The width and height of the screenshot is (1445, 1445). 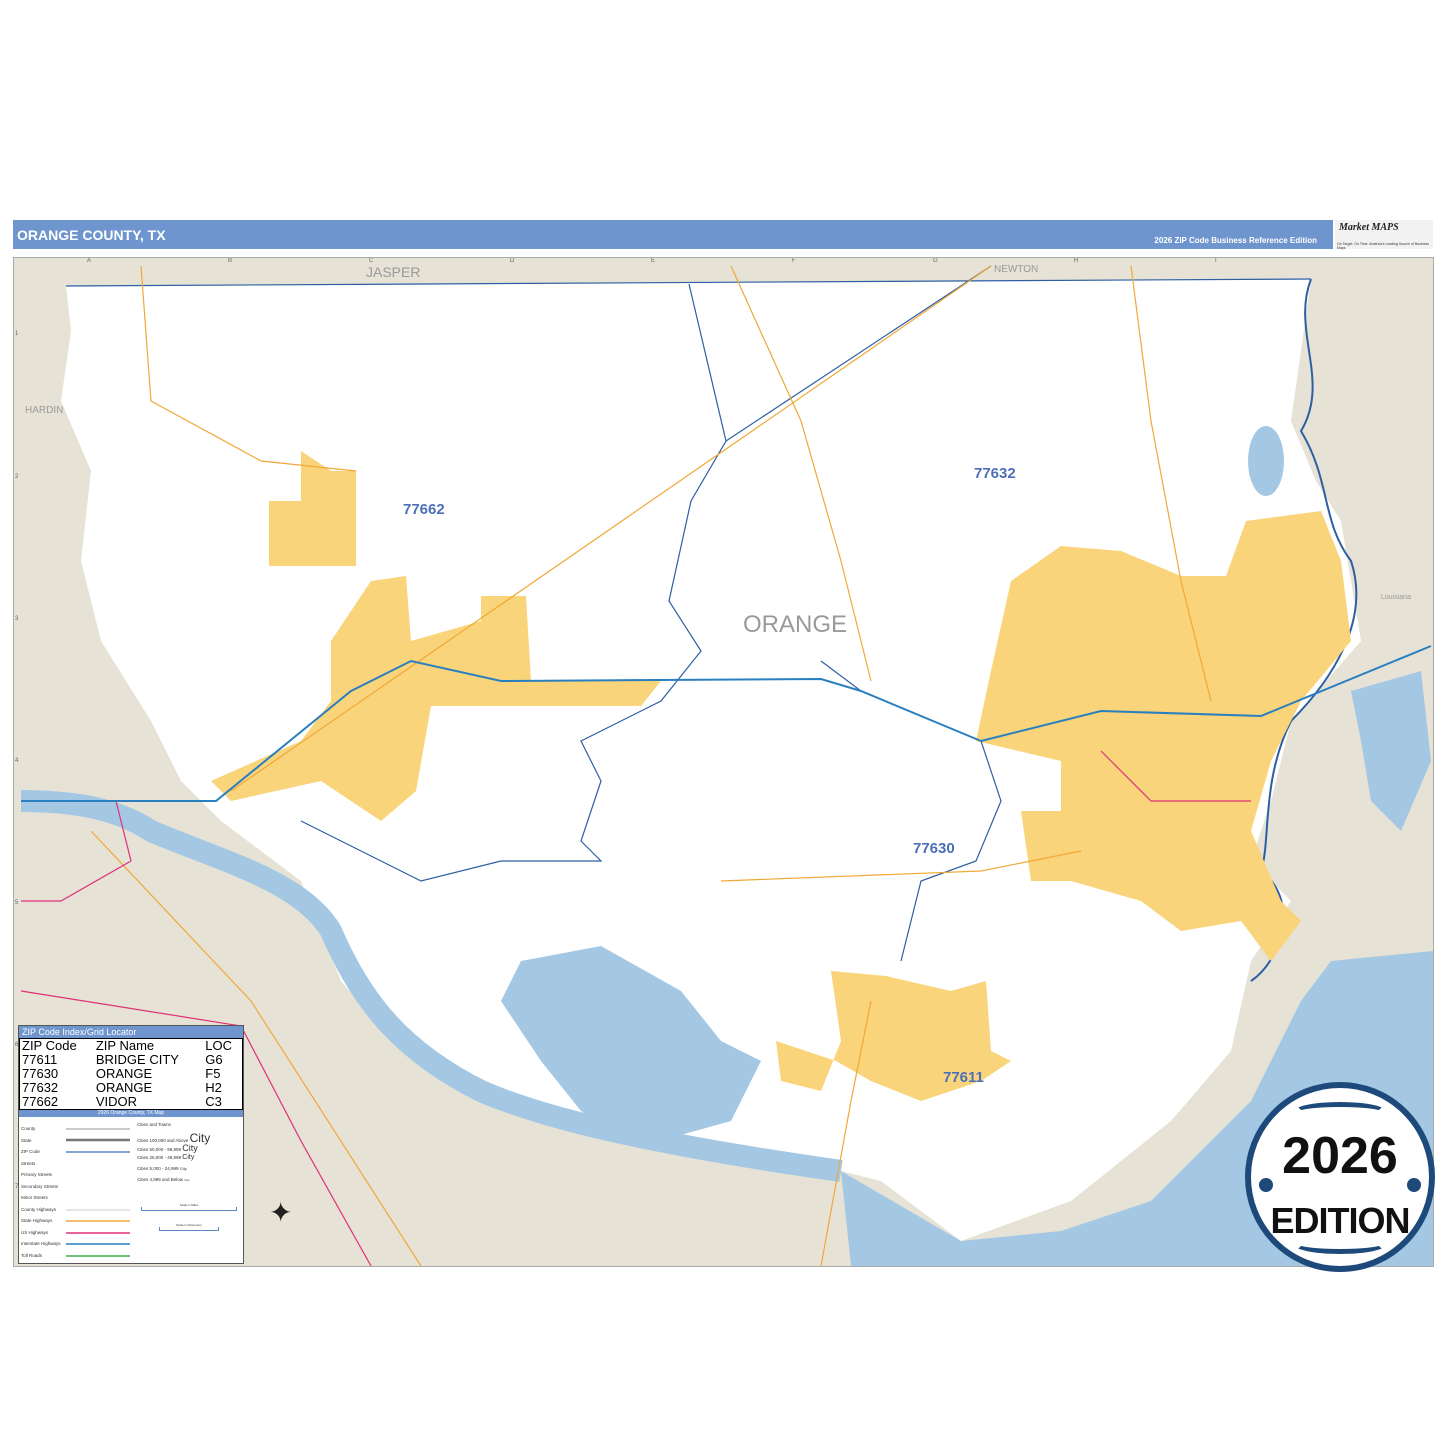 What do you see at coordinates (30, 1151) in the screenshot?
I see `legend-zip-code: ZIP Code` at bounding box center [30, 1151].